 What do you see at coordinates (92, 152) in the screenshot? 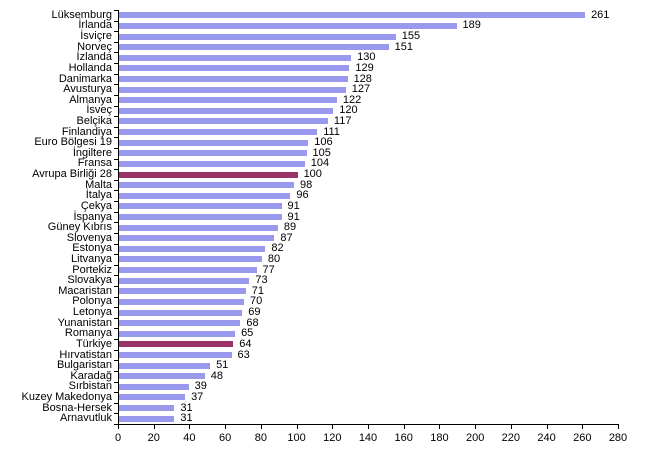
I see `category-label: İngiltere` at bounding box center [92, 152].